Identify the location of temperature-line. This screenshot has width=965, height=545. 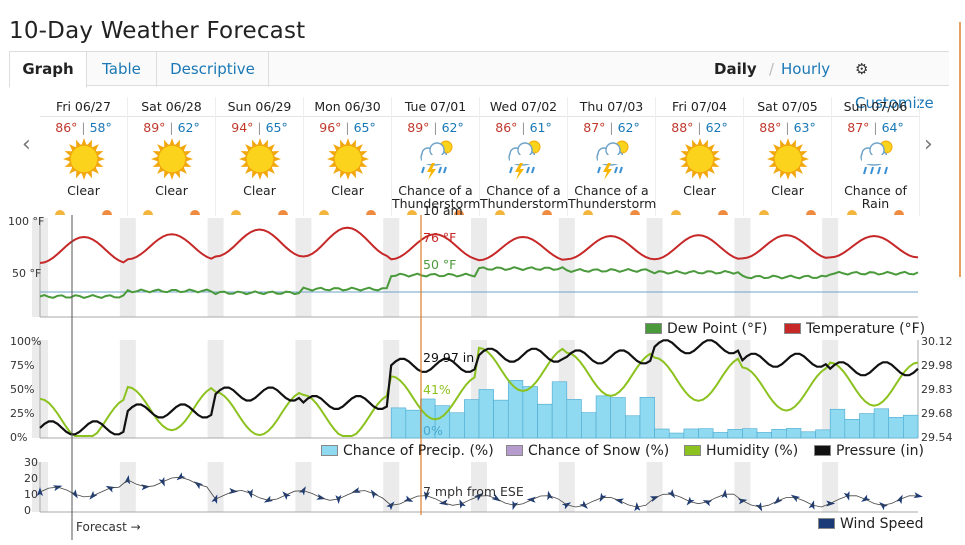
(479, 245).